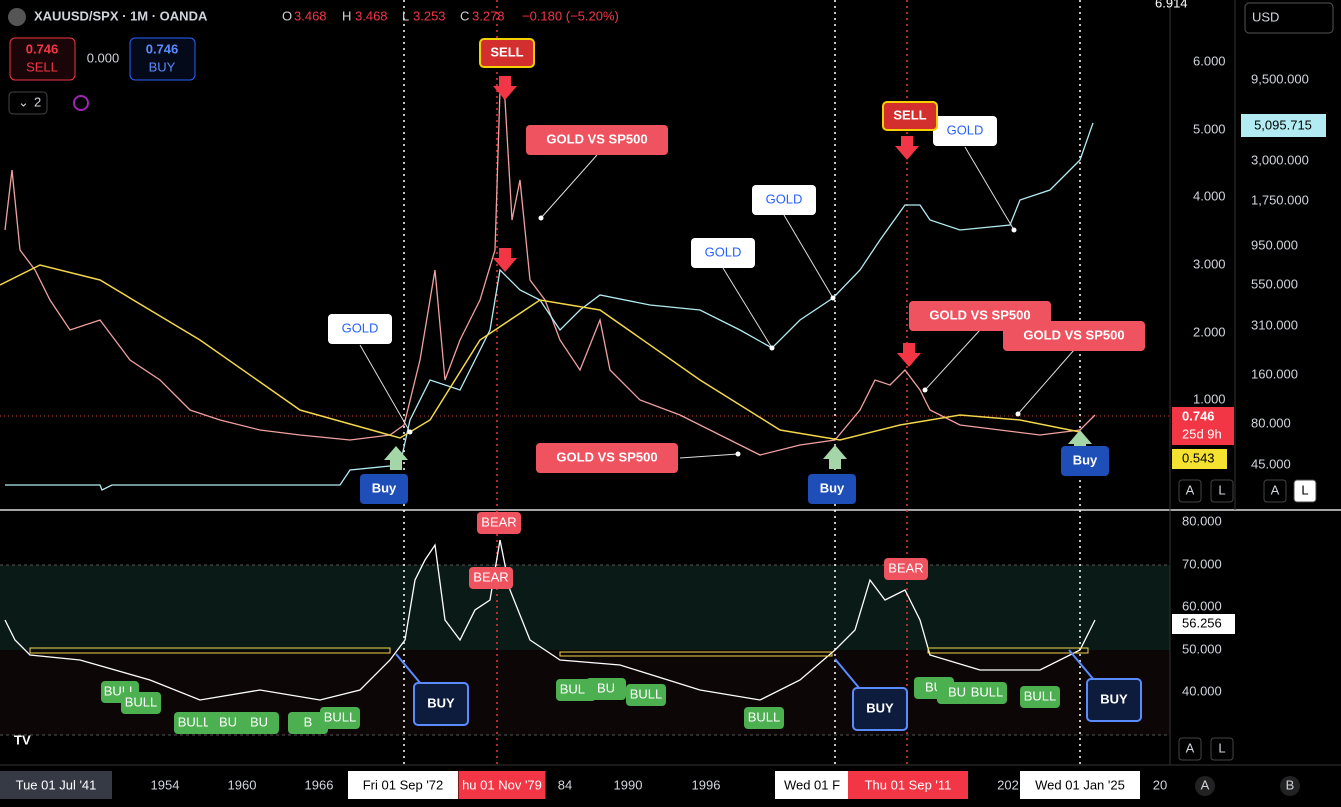 This screenshot has width=1341, height=807. I want to click on time-tick: 1966, so click(319, 784).